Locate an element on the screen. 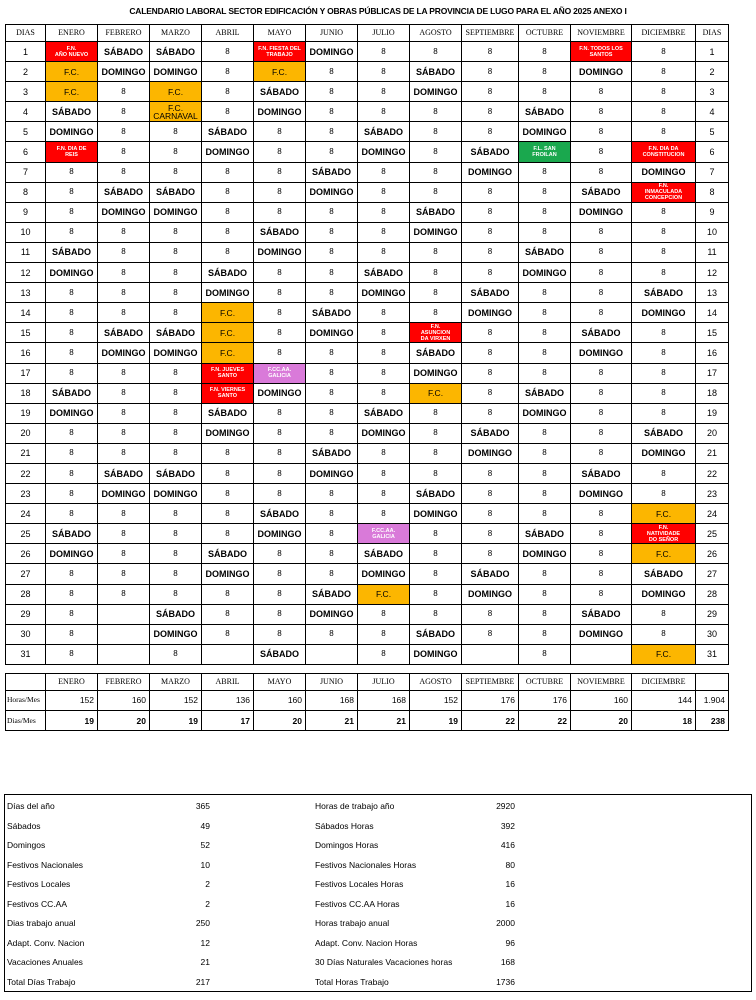  dias-mes-label: Dias/Mes is located at coordinates (25, 720).